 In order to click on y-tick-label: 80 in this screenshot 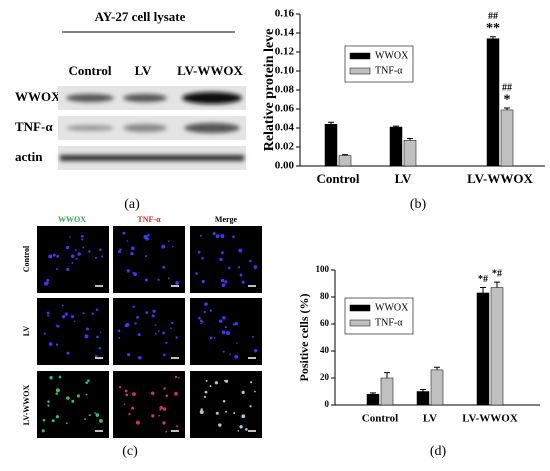, I will do `click(325, 296)`.